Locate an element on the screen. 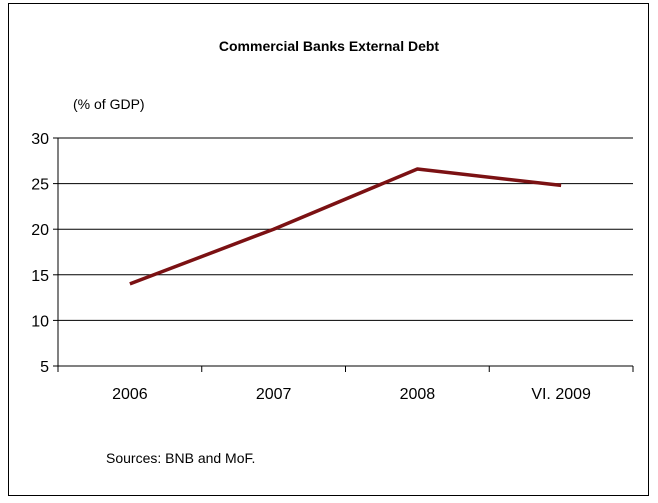 This screenshot has width=658, height=503. y-tick-label: 15 is located at coordinates (40, 276).